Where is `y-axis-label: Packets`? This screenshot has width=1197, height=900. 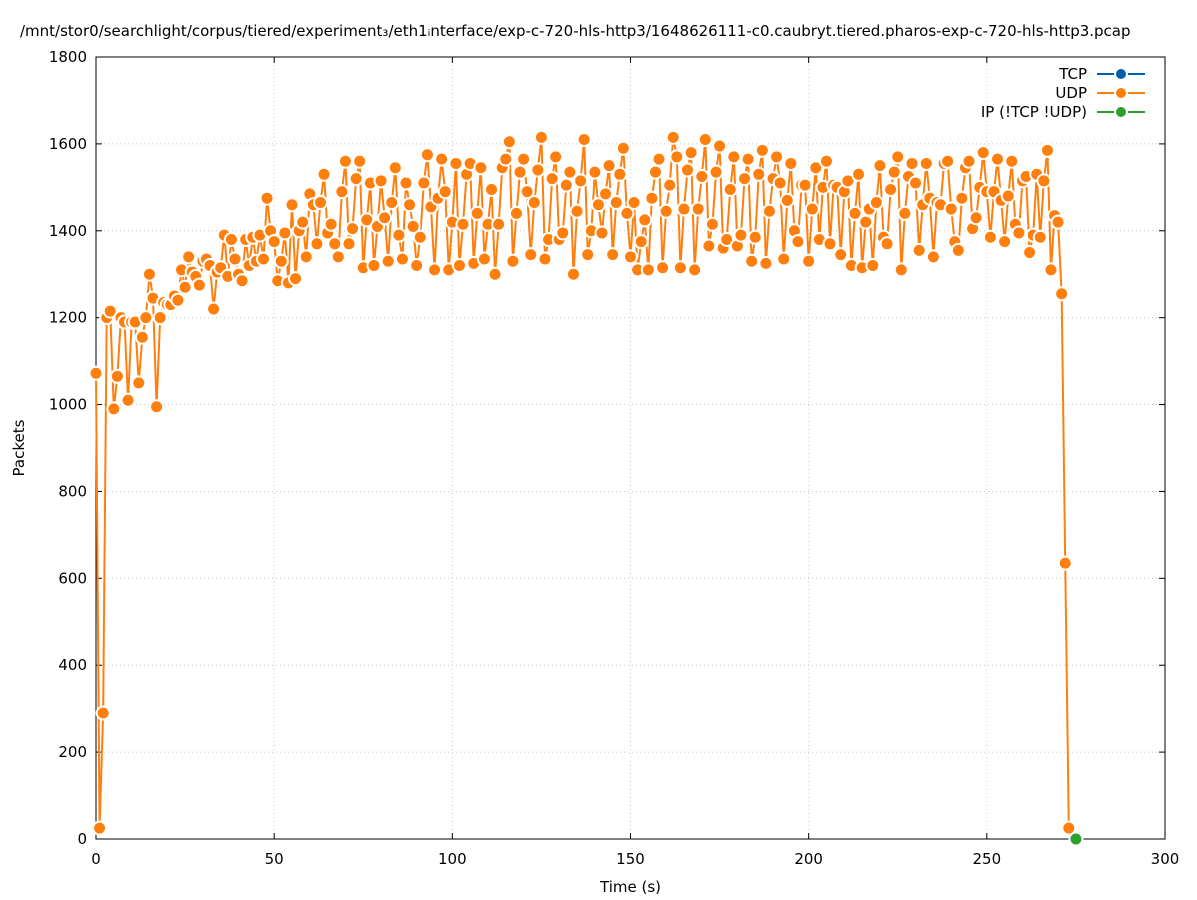
y-axis-label: Packets is located at coordinates (19, 447).